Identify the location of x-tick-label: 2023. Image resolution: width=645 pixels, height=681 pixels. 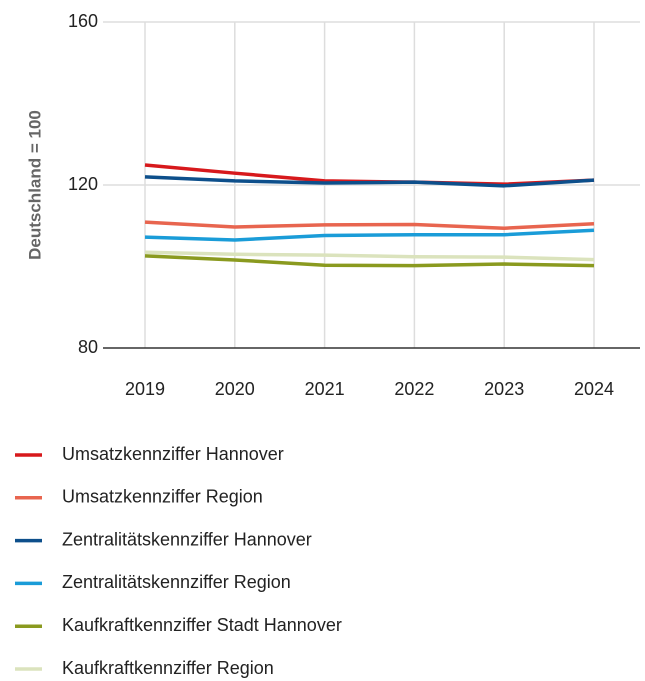
(504, 389).